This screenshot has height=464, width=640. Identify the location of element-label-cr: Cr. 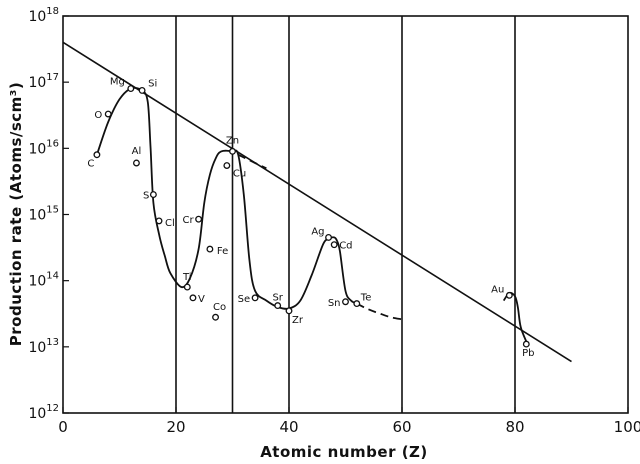
(189, 220).